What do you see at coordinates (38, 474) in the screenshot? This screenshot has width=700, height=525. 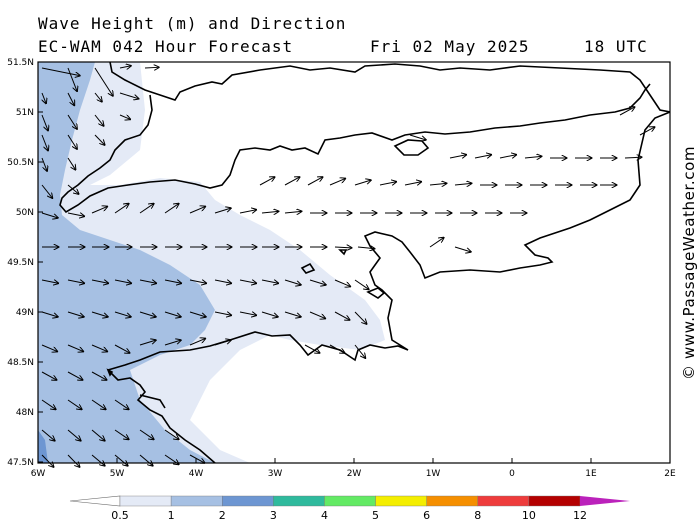 I see `lon-label: 6W` at bounding box center [38, 474].